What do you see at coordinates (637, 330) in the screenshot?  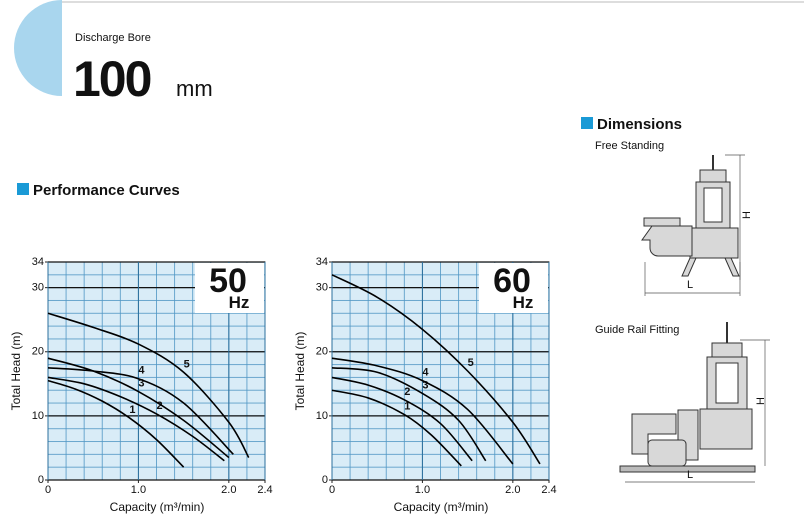 I see `drawing-label: Guide Rail Fitting` at bounding box center [637, 330].